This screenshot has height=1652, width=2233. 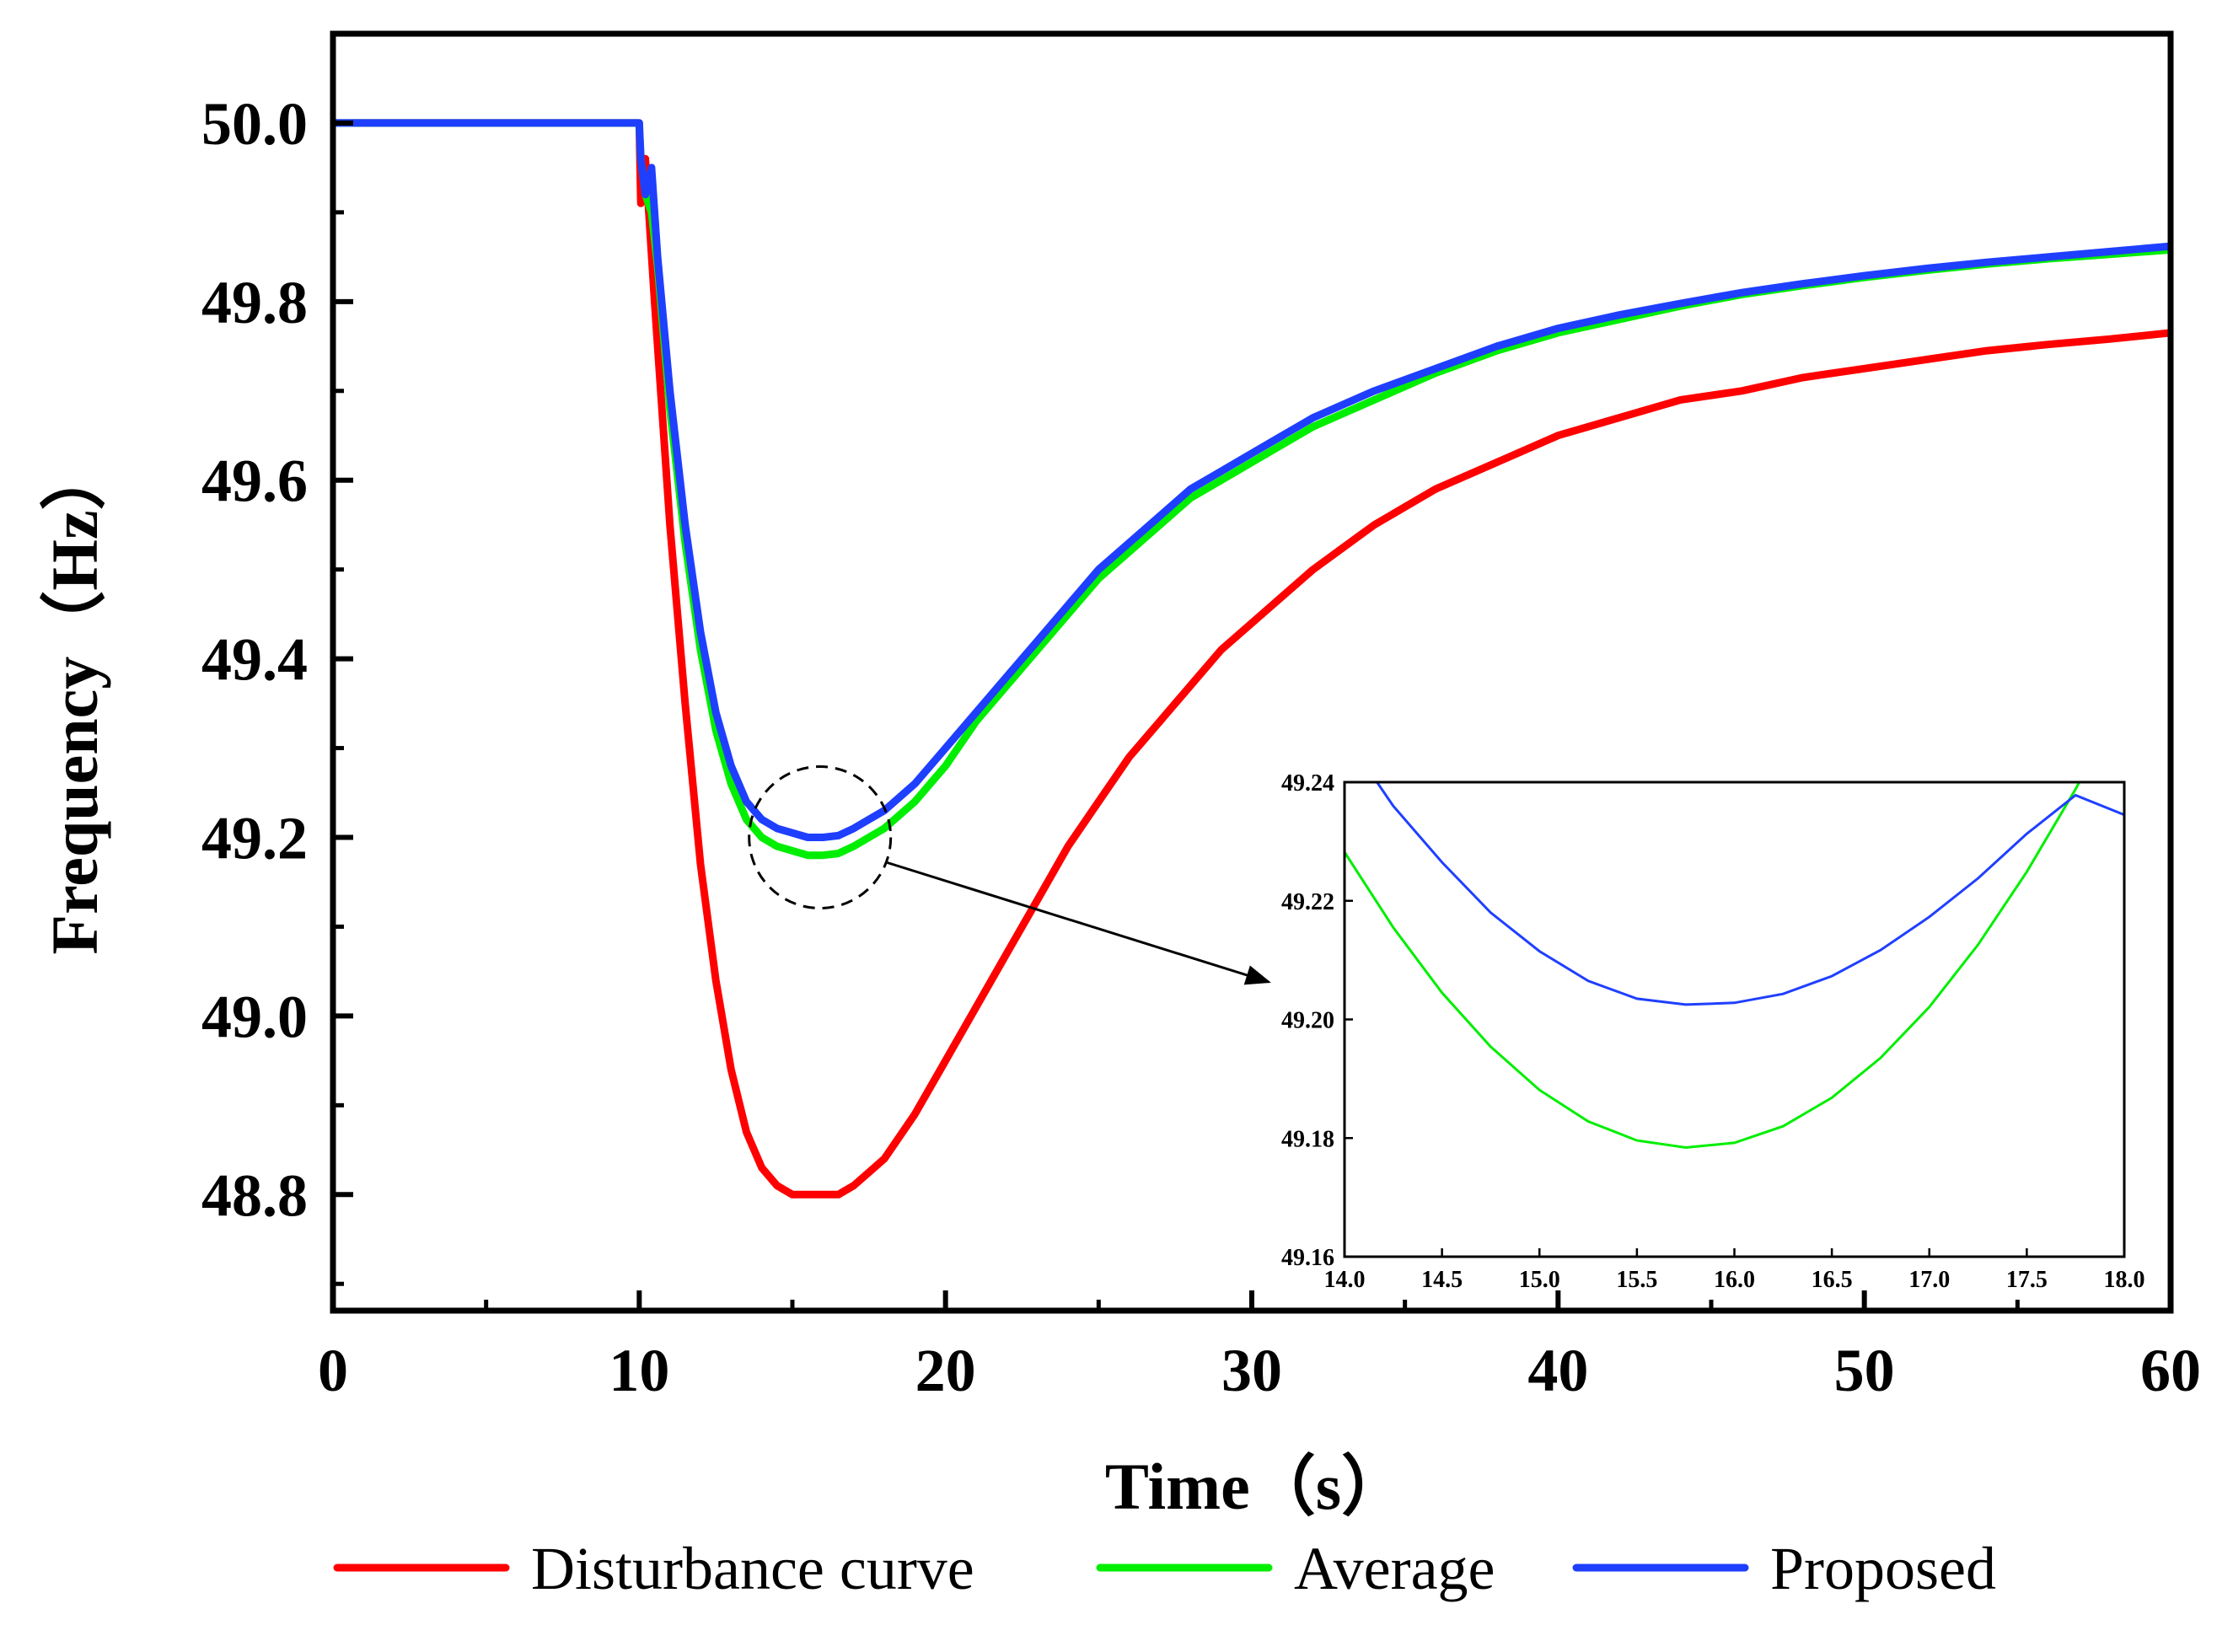 I want to click on legend-label-disturbance-curve: Disturbance curve, so click(x=752, y=1568).